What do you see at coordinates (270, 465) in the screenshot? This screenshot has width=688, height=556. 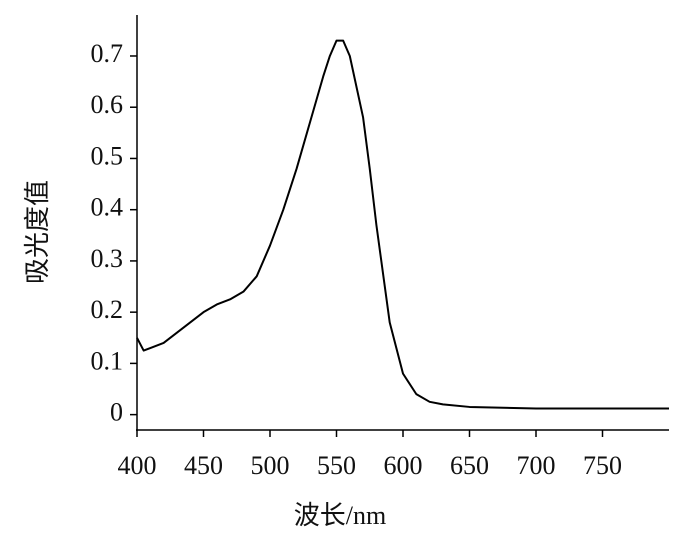 I see `x-tick-label: 500` at bounding box center [270, 465].